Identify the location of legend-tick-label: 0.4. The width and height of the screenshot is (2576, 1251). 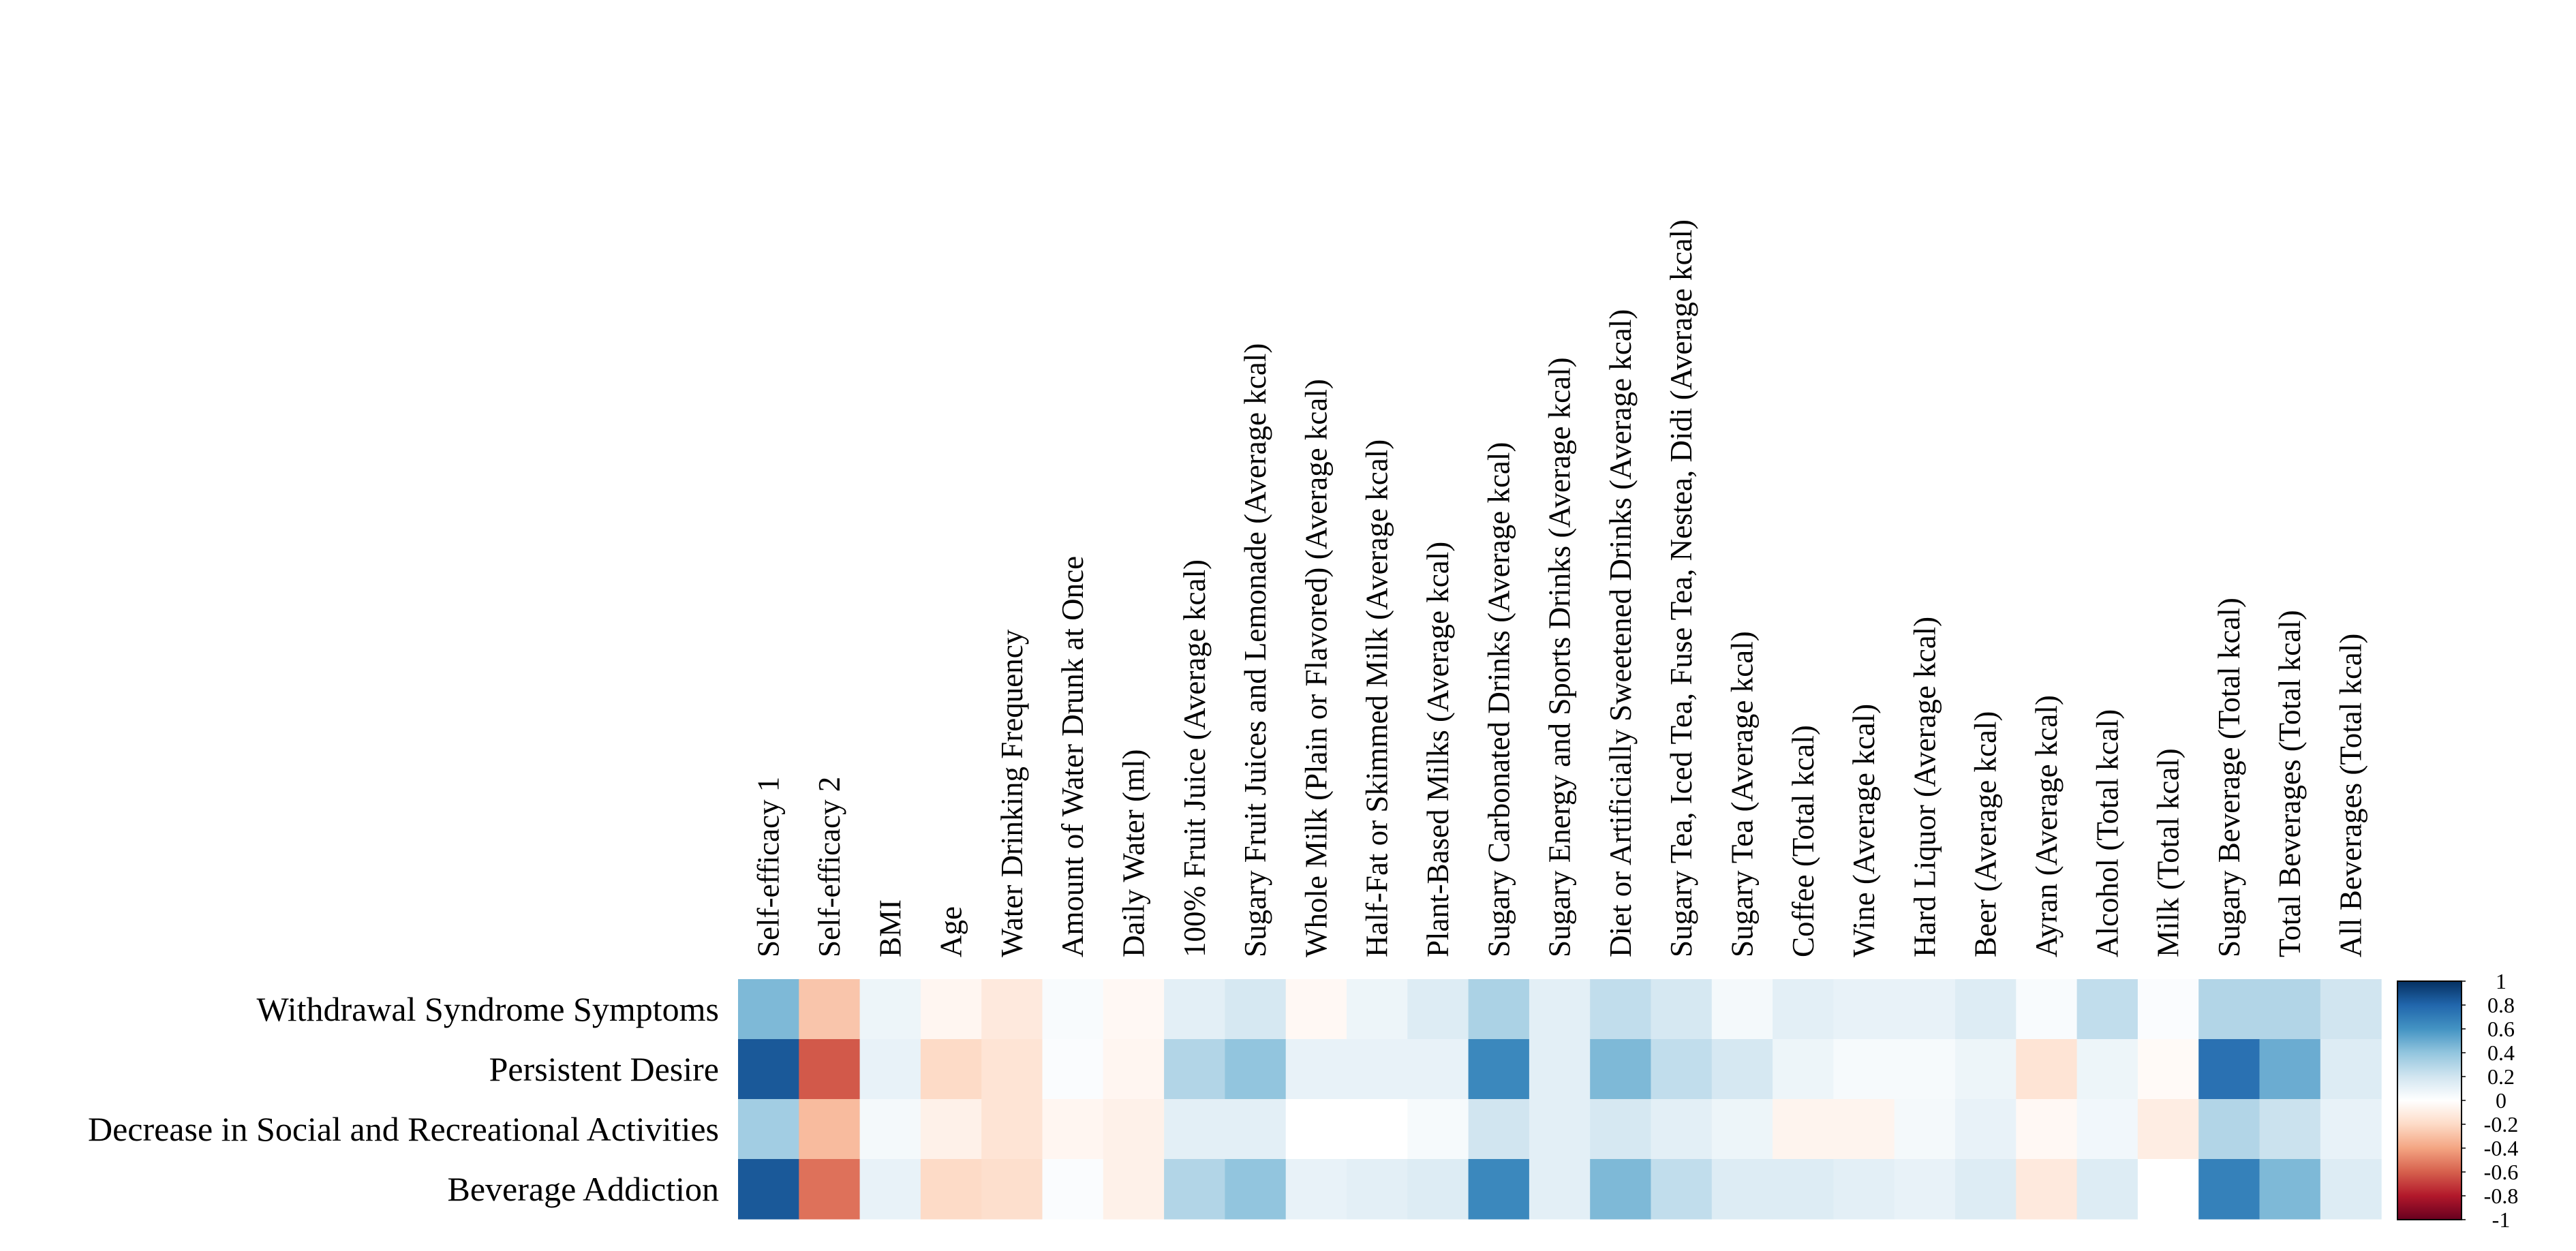
(2501, 1052).